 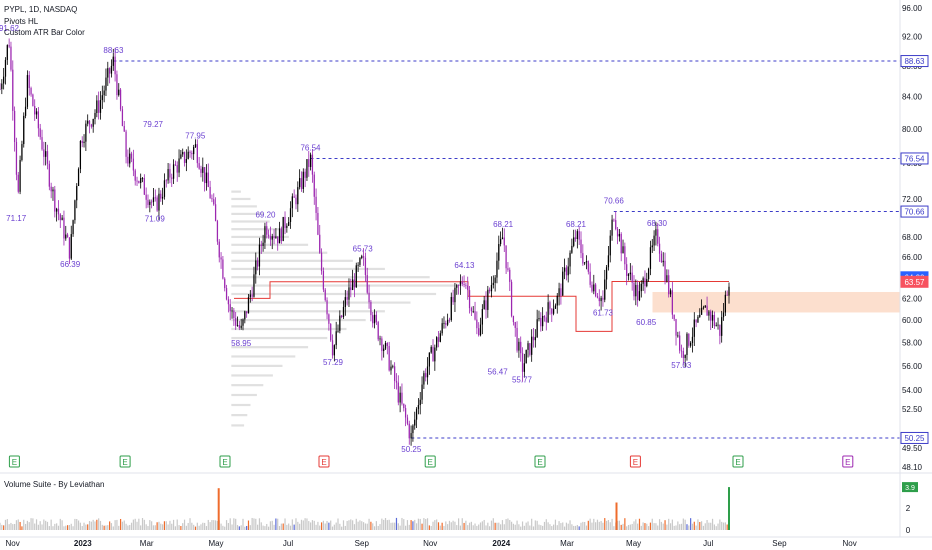 What do you see at coordinates (411, 449) in the screenshot?
I see `pivot-label: 50.25` at bounding box center [411, 449].